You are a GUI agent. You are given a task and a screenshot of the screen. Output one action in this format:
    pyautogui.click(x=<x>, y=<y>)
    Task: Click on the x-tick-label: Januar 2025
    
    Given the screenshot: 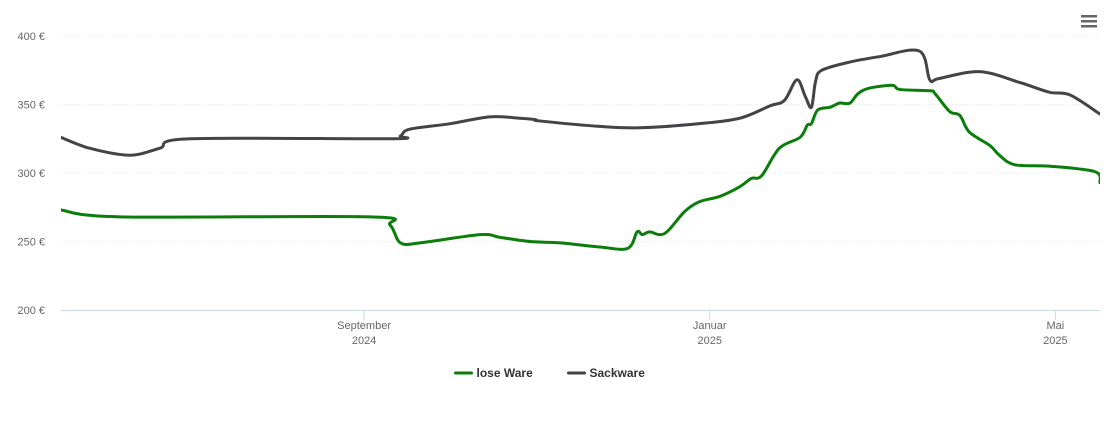 What is the action you would take?
    pyautogui.click(x=710, y=333)
    